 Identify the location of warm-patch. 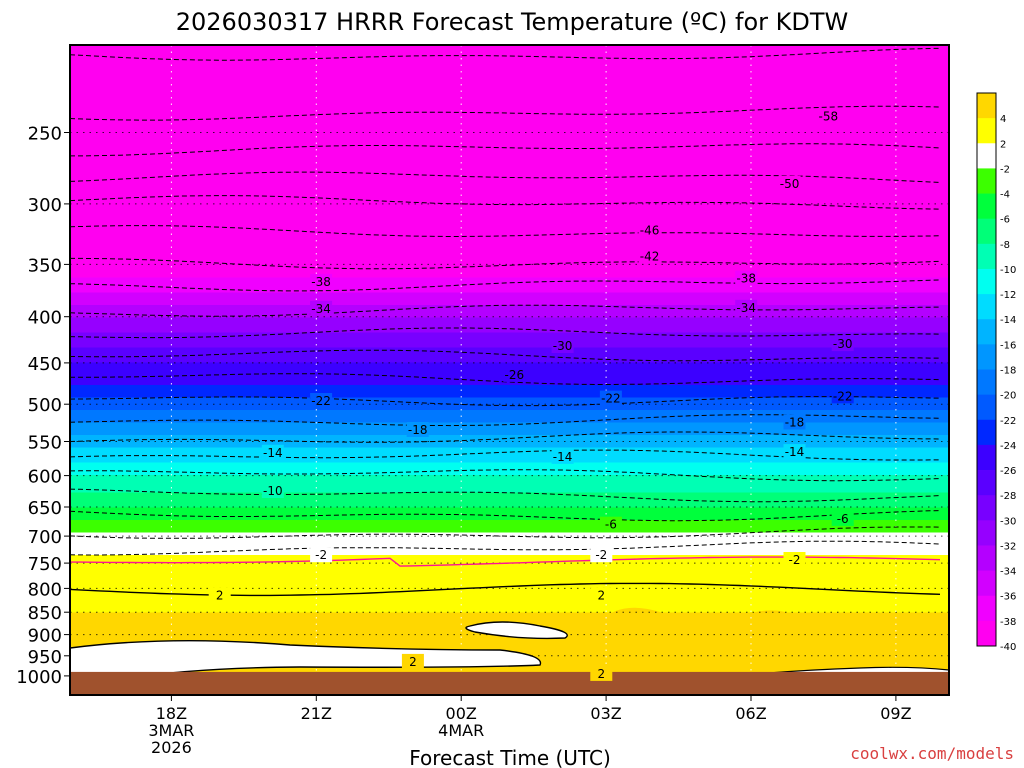
(705, 636).